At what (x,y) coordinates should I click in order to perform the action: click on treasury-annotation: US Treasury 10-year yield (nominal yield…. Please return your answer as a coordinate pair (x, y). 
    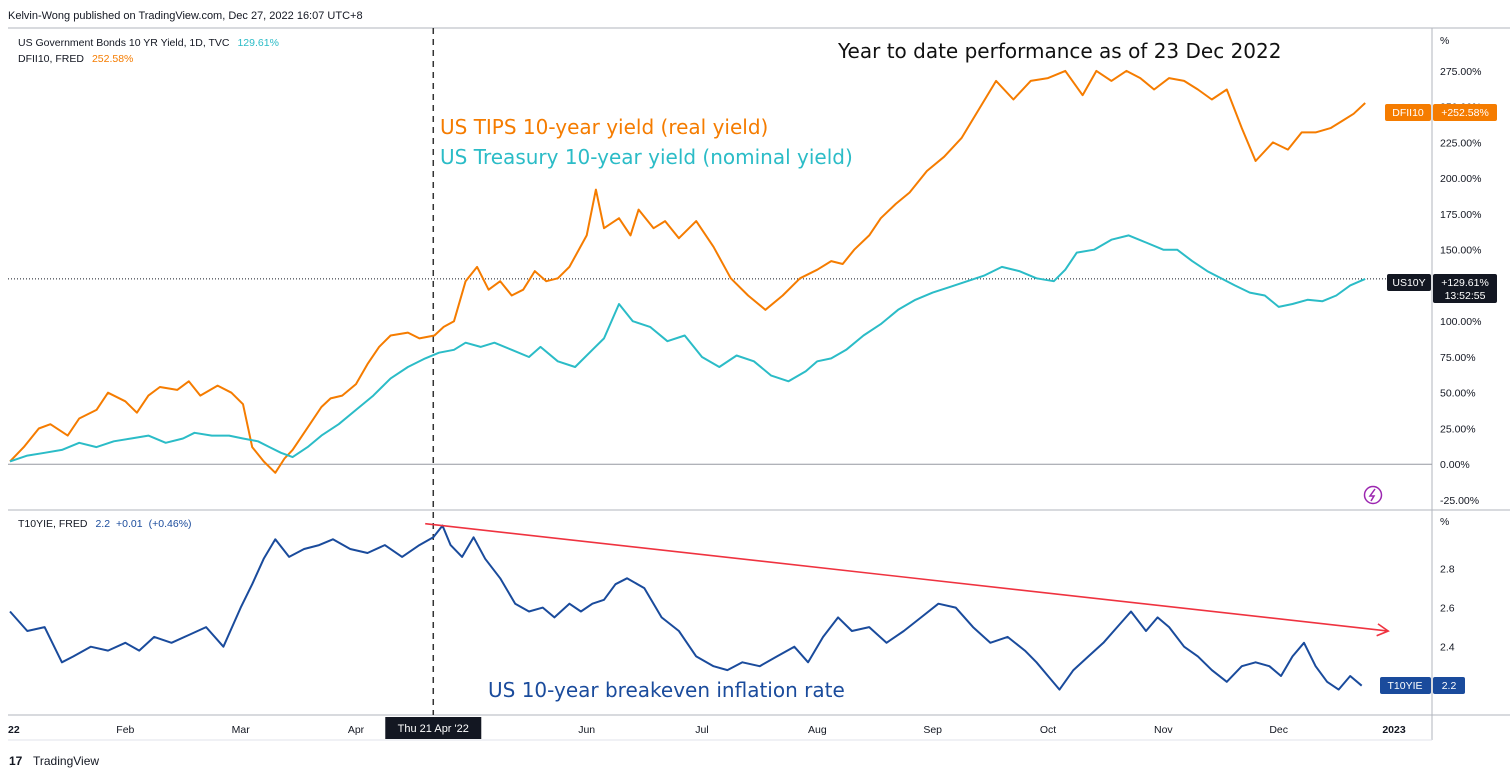
    Looking at the image, I should click on (646, 157).